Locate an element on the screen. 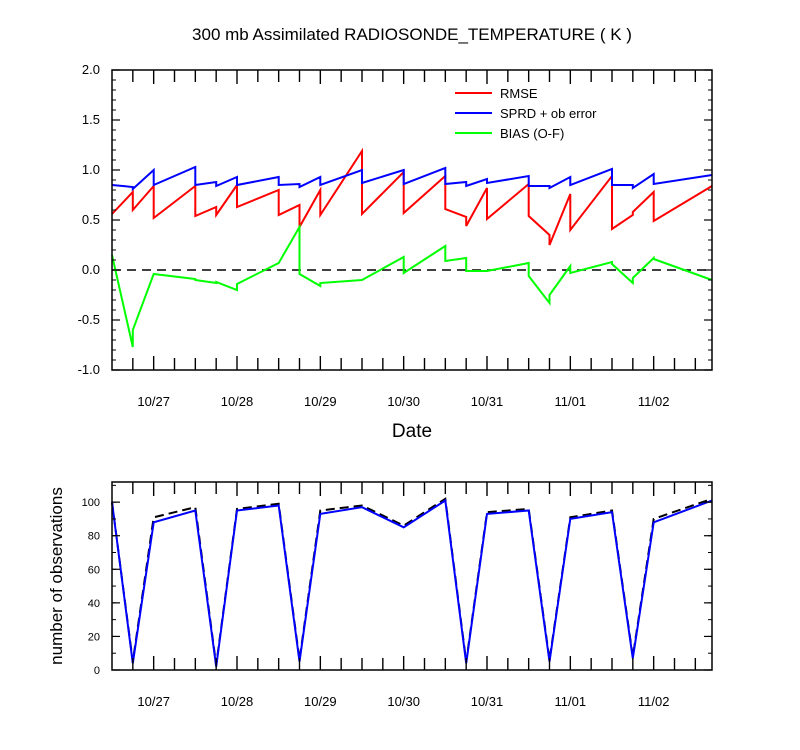 The image size is (800, 750). legend: RMSE SPRD + ob error BIAS (O-F) is located at coordinates (526, 113).